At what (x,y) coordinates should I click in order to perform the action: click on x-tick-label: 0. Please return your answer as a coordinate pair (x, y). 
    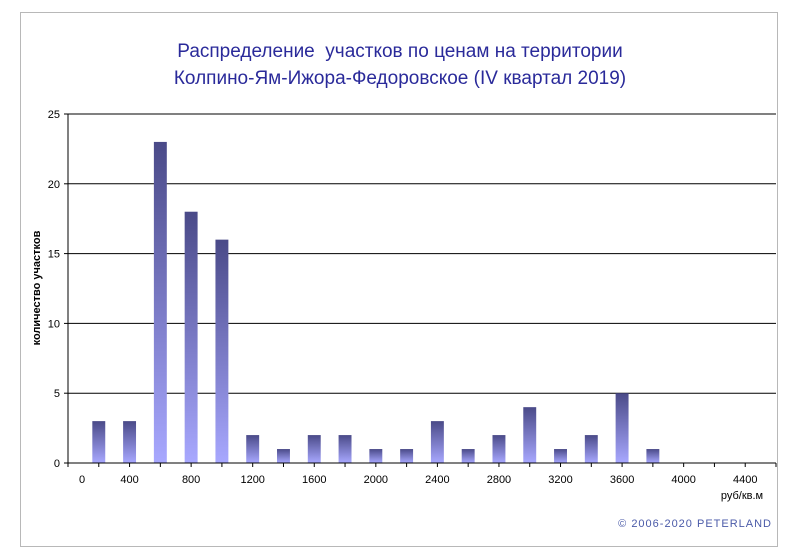
    Looking at the image, I should click on (82, 480).